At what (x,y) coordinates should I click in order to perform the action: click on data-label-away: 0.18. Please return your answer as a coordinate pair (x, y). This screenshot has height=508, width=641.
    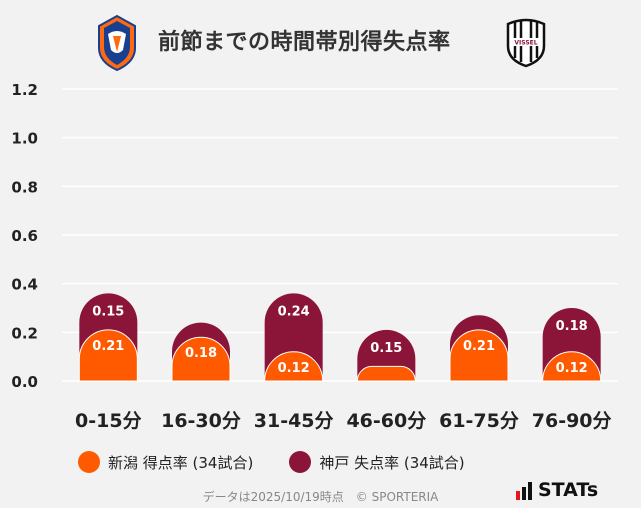
    Looking at the image, I should click on (572, 326).